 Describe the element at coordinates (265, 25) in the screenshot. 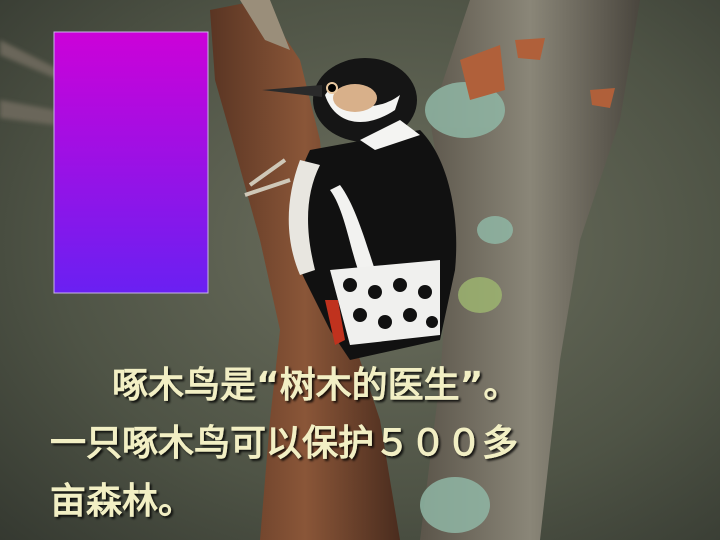

I see `stump-splinter` at that location.